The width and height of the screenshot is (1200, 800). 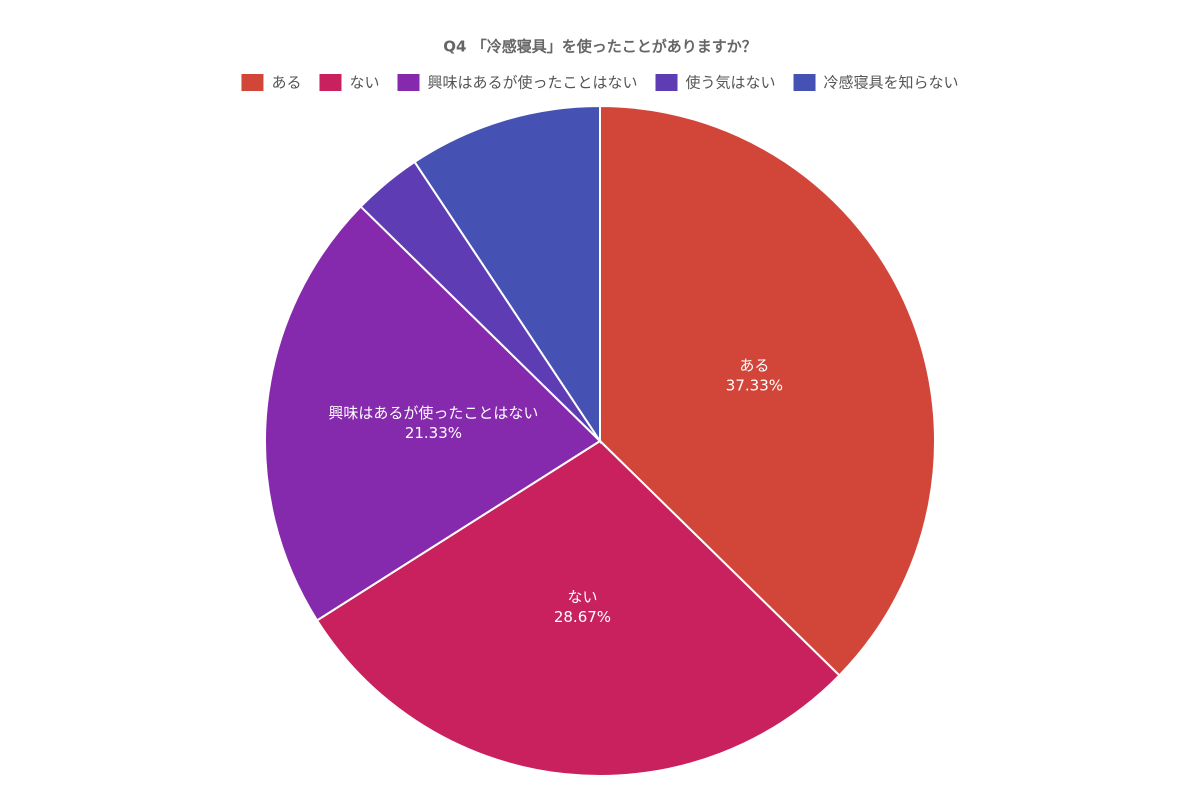 I want to click on slice-value-label: 28.67%, so click(x=582, y=617).